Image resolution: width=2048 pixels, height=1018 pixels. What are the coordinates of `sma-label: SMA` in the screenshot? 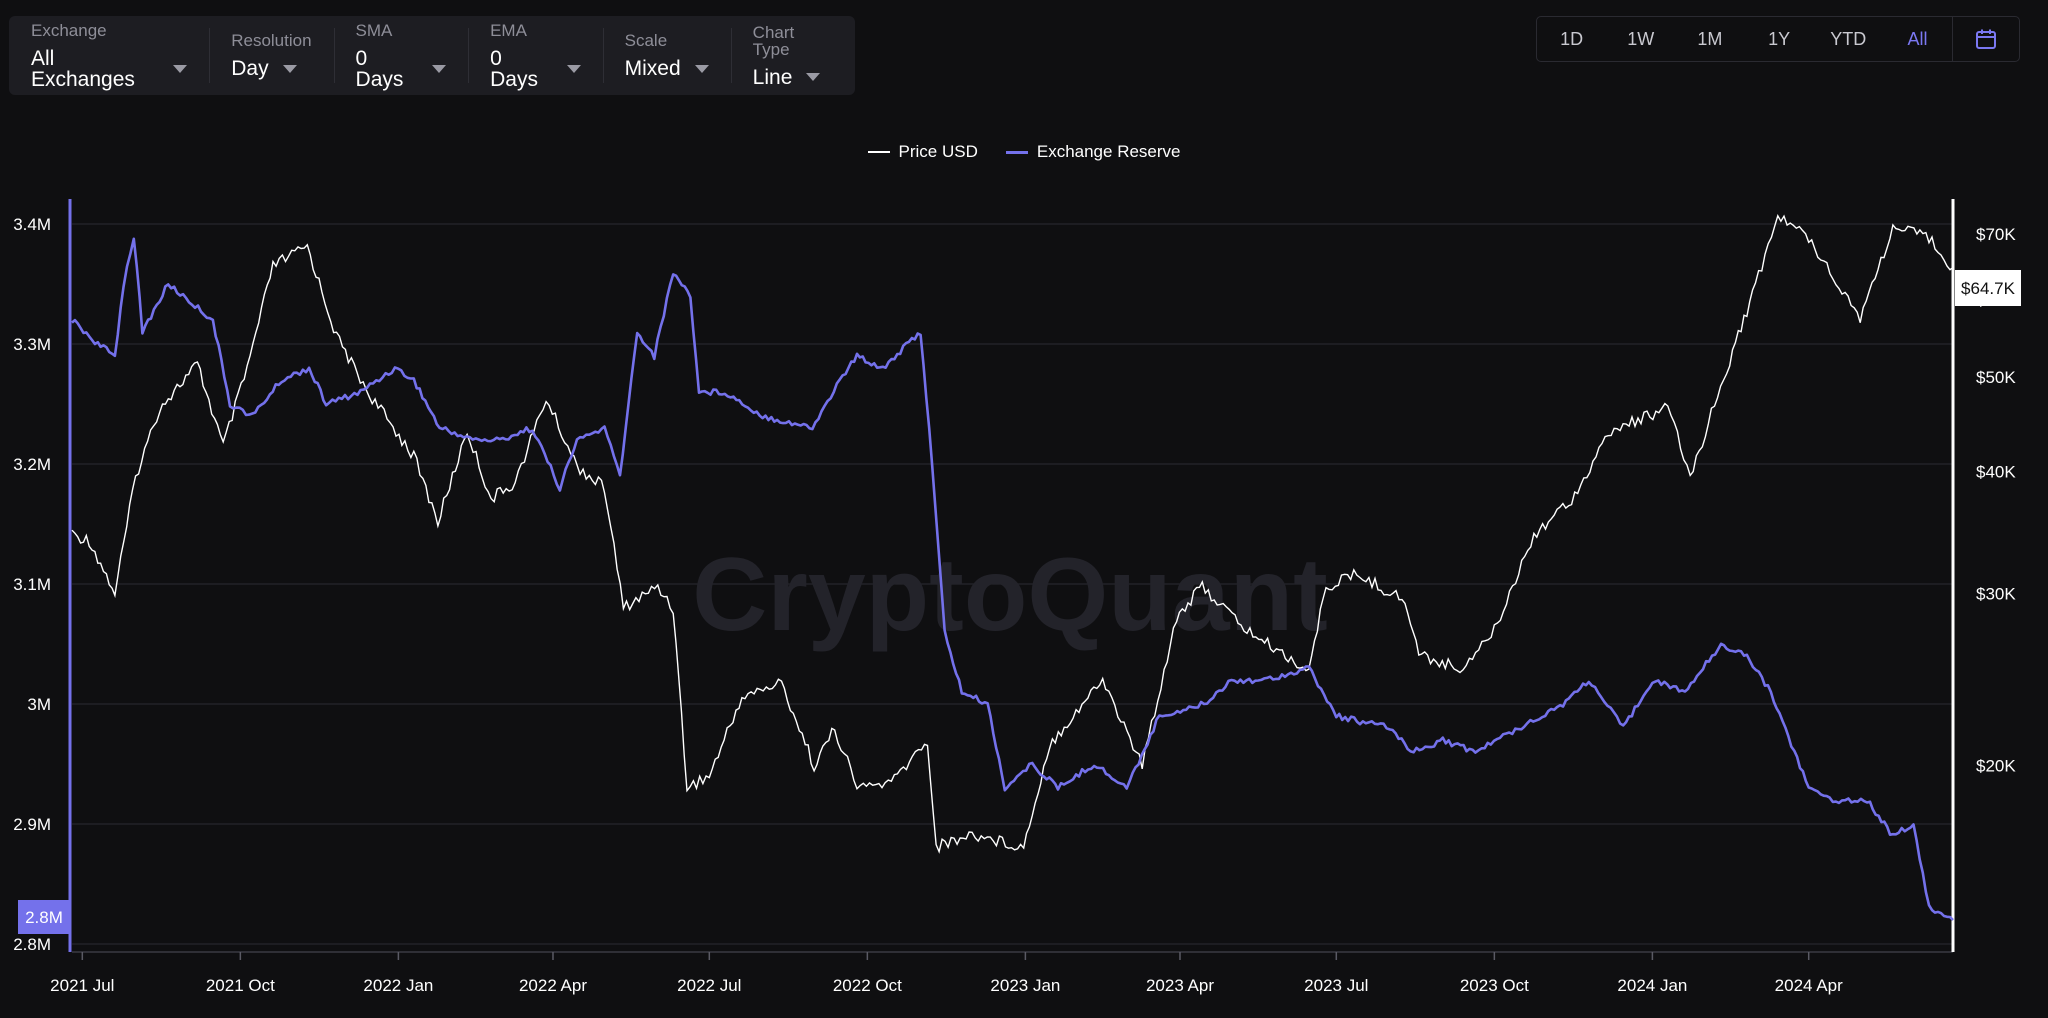 It's located at (374, 30).